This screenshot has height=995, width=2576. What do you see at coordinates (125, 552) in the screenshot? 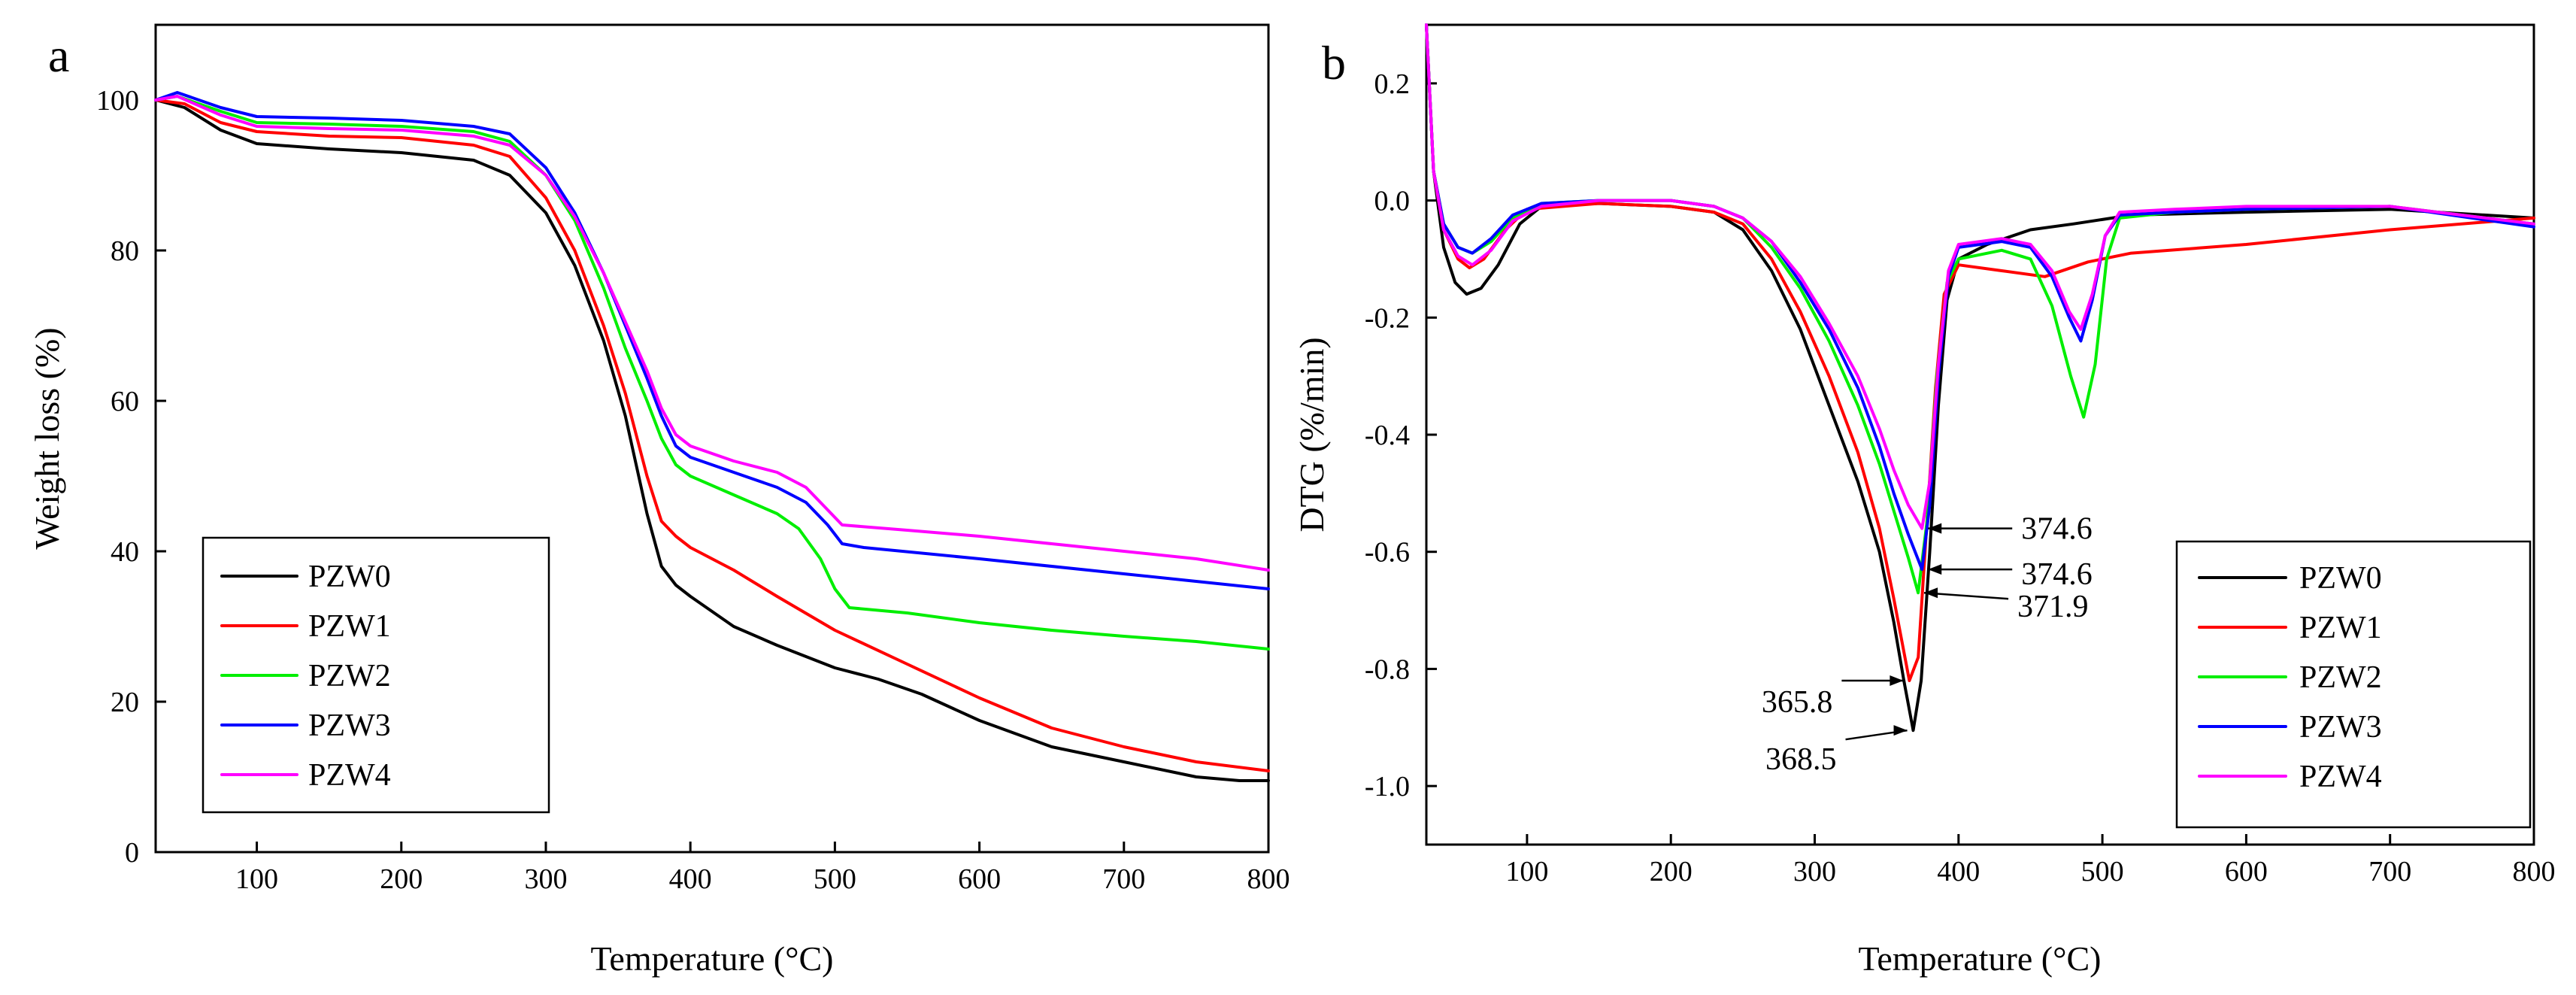
I see `panel-a-y-tick-label: 40` at bounding box center [125, 552].